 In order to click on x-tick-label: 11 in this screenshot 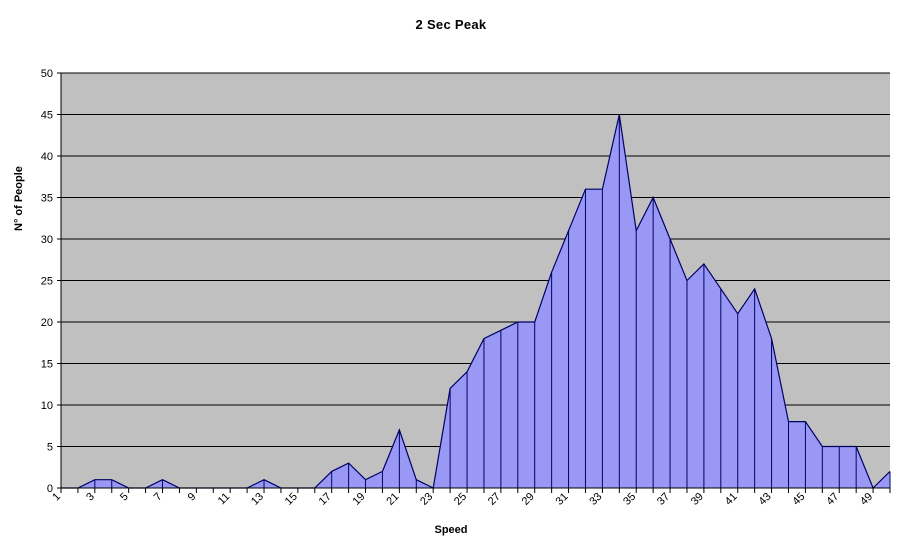, I will do `click(224, 499)`.